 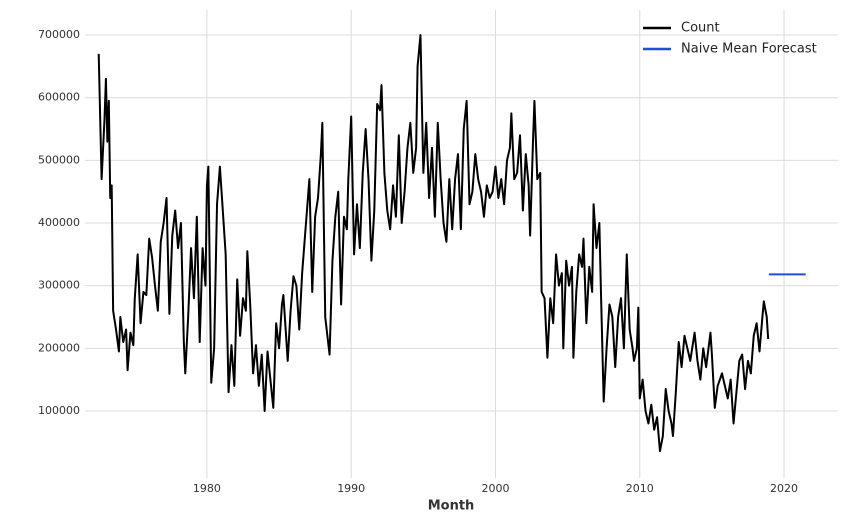 What do you see at coordinates (59, 347) in the screenshot?
I see `y-tick-label: 200000` at bounding box center [59, 347].